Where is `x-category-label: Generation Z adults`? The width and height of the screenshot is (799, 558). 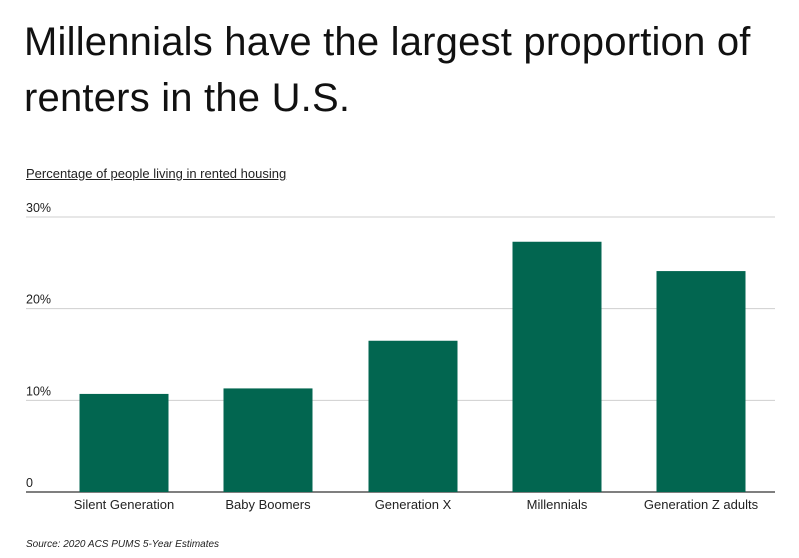 x-category-label: Generation Z adults is located at coordinates (701, 504).